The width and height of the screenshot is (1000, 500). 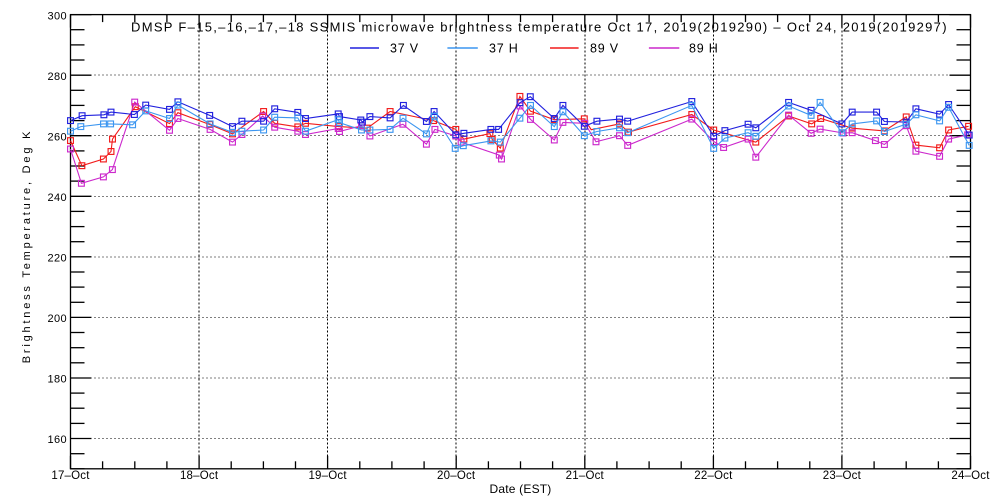 I want to click on svg-text: 220, so click(x=57, y=259).